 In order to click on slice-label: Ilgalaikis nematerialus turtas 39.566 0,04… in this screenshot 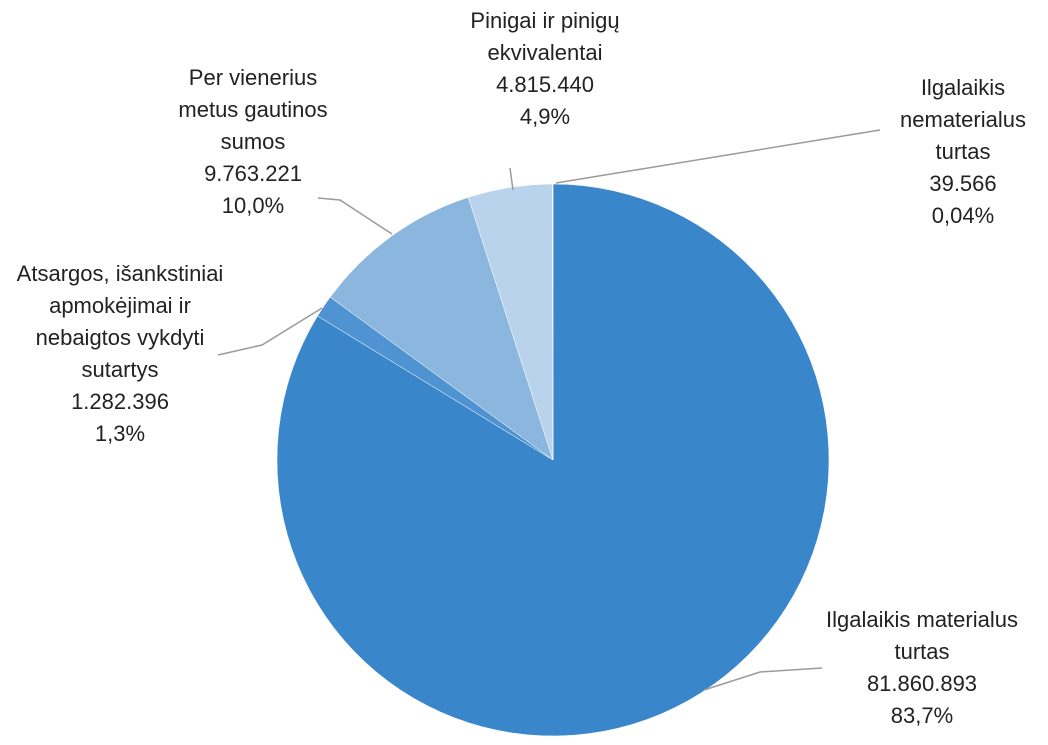, I will do `click(963, 152)`.